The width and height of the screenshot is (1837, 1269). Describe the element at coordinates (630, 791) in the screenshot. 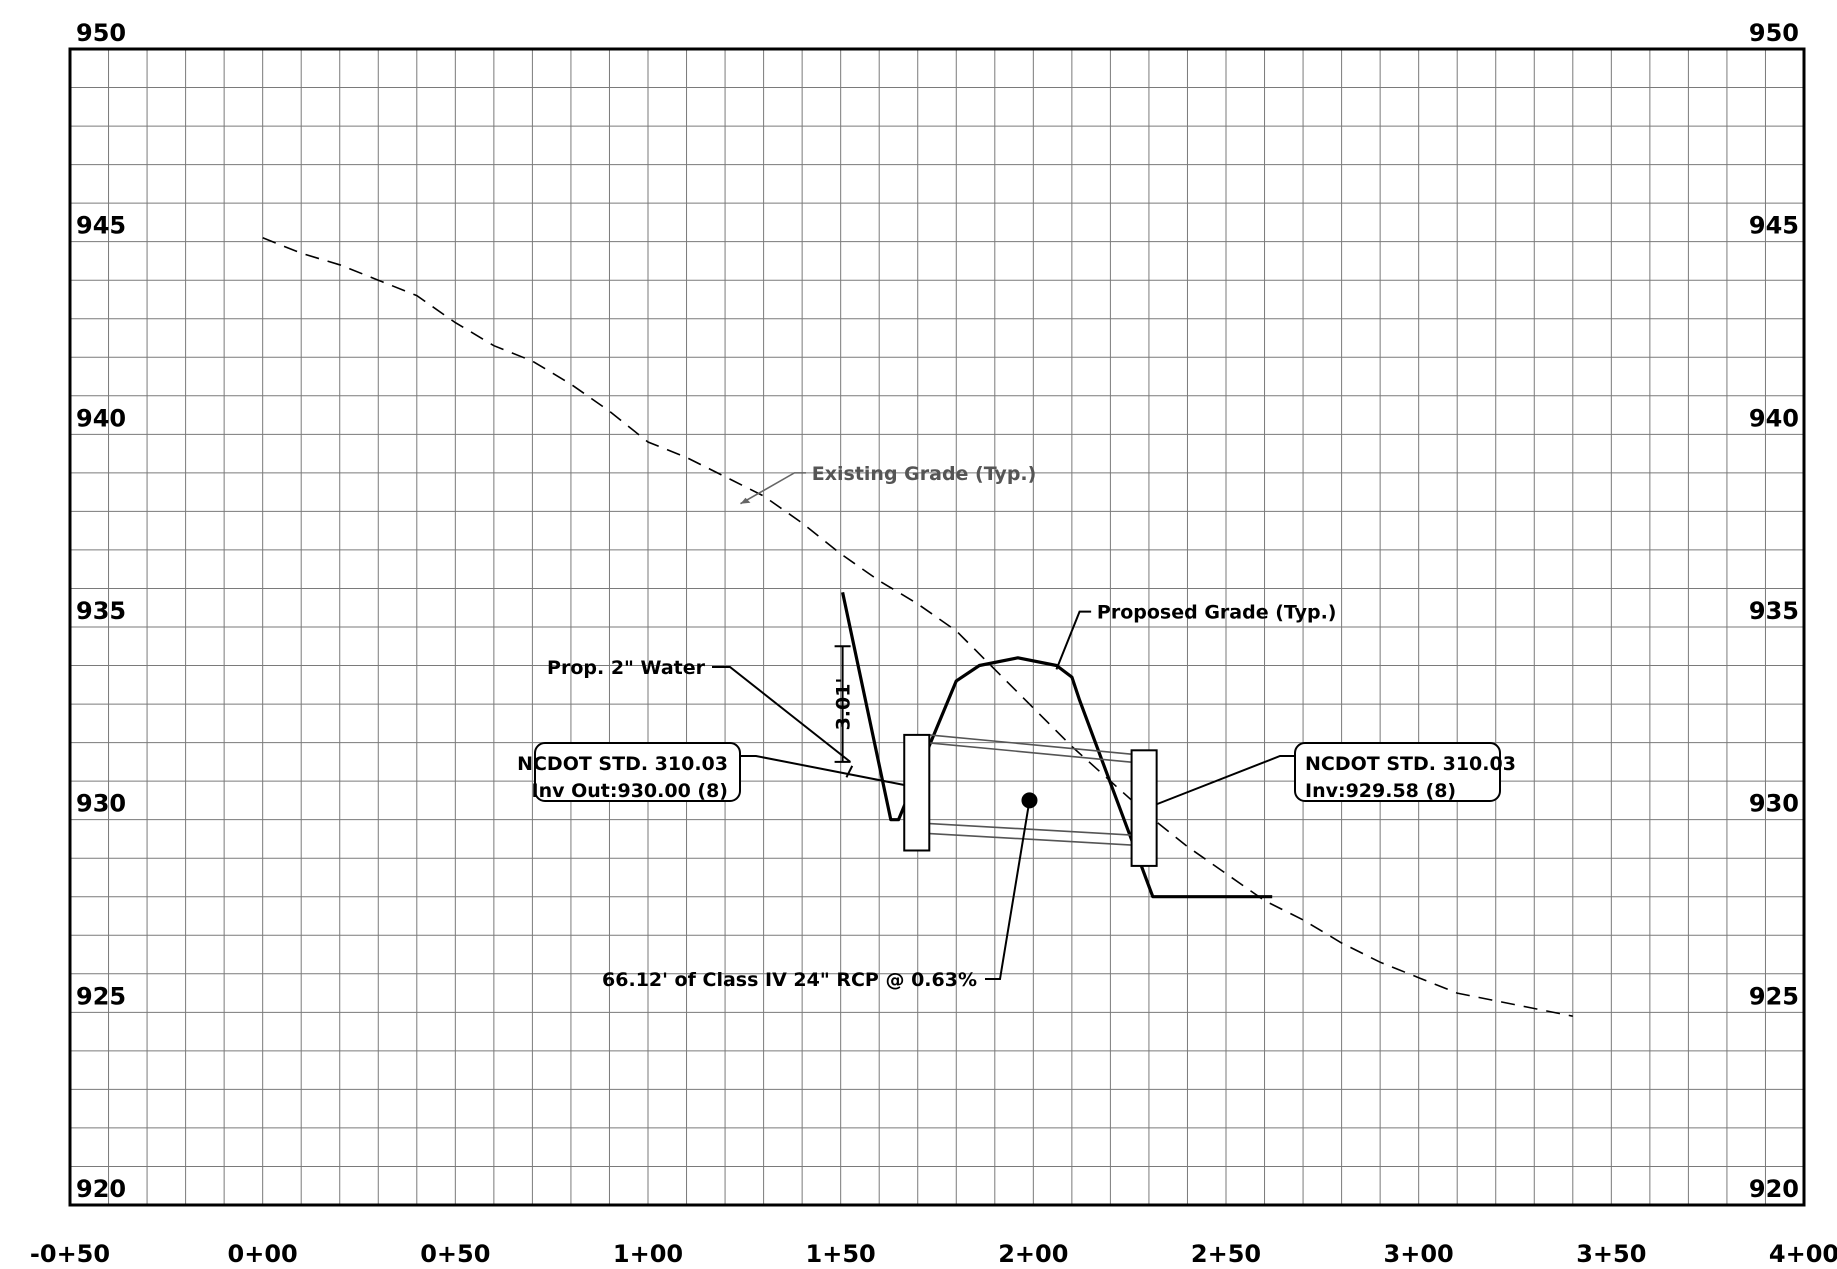

I see `upstream-callout-line-2: Inv Out:930.00 (8)` at that location.